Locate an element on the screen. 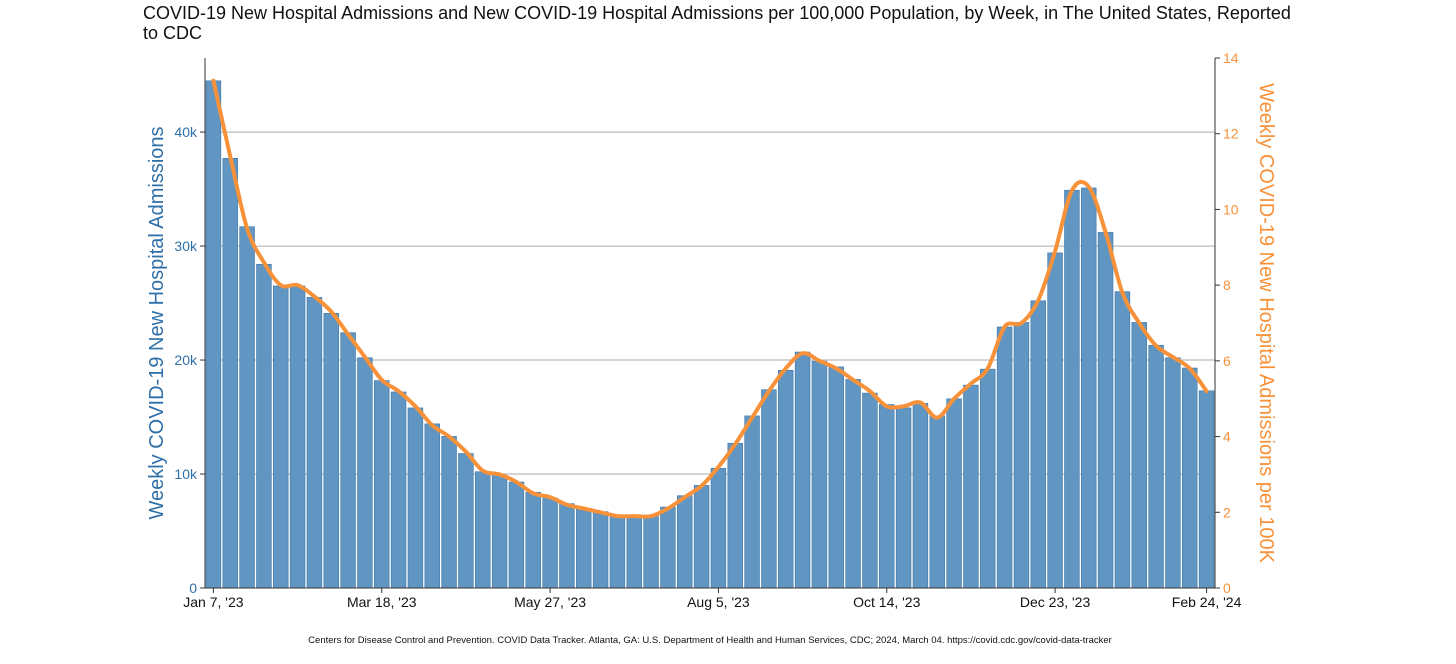 This screenshot has height=664, width=1456. x-tick-label: Feb 24, '24 is located at coordinates (1207, 602).